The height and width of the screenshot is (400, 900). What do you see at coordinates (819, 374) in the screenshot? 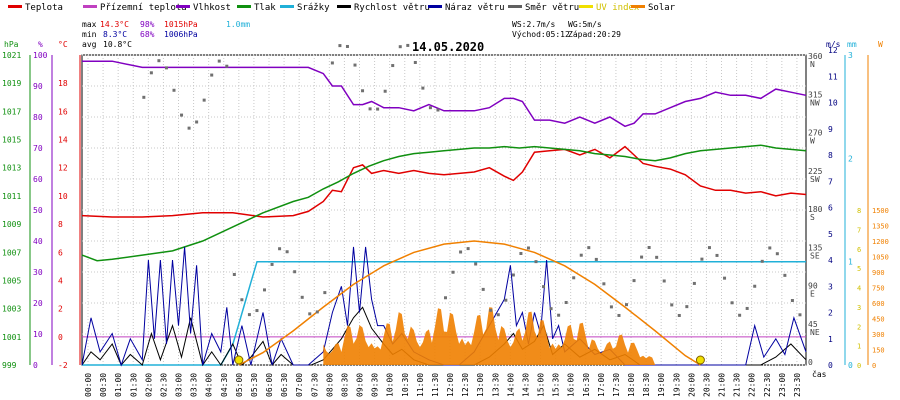
I see `x-axis-label: čas` at bounding box center [819, 374].